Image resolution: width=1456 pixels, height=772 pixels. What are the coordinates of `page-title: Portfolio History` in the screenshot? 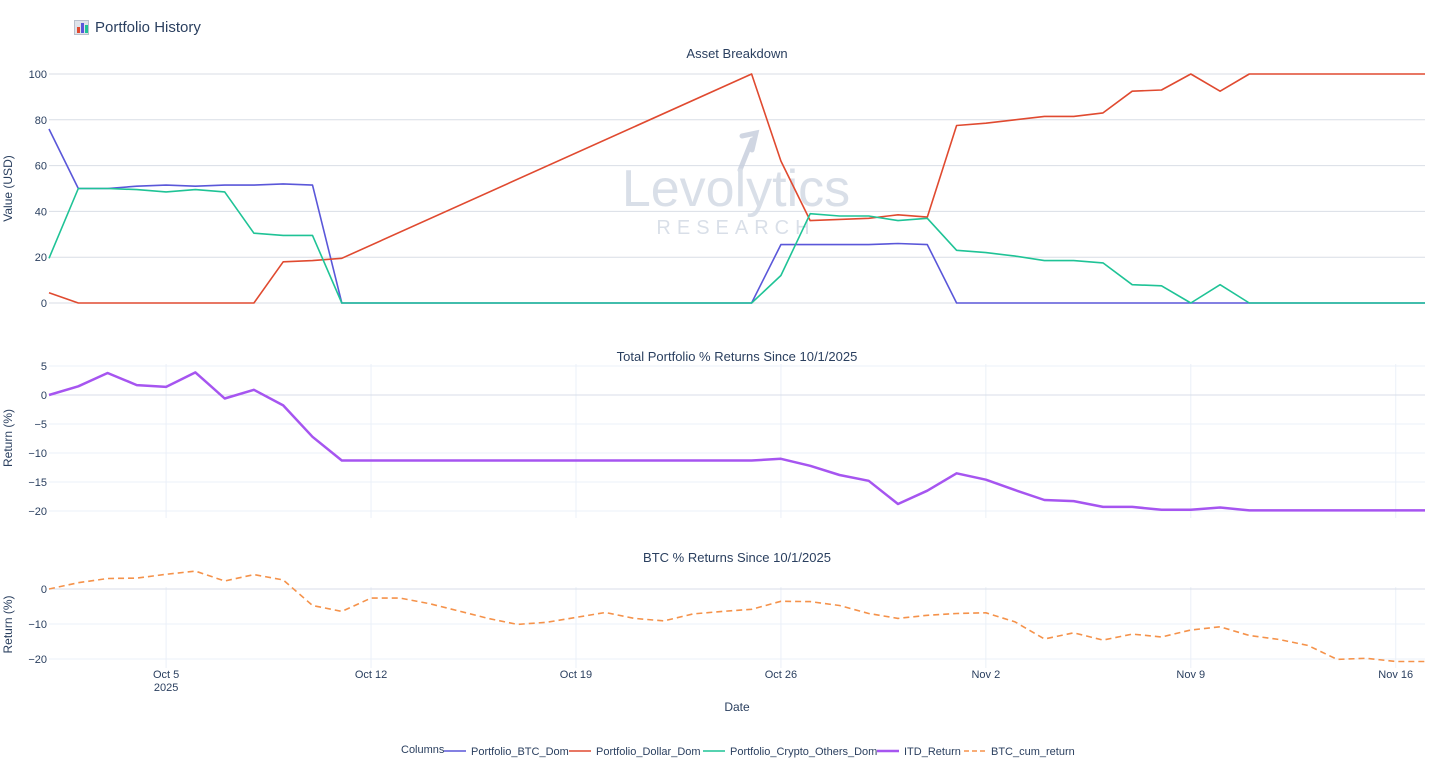 It's located at (148, 27).